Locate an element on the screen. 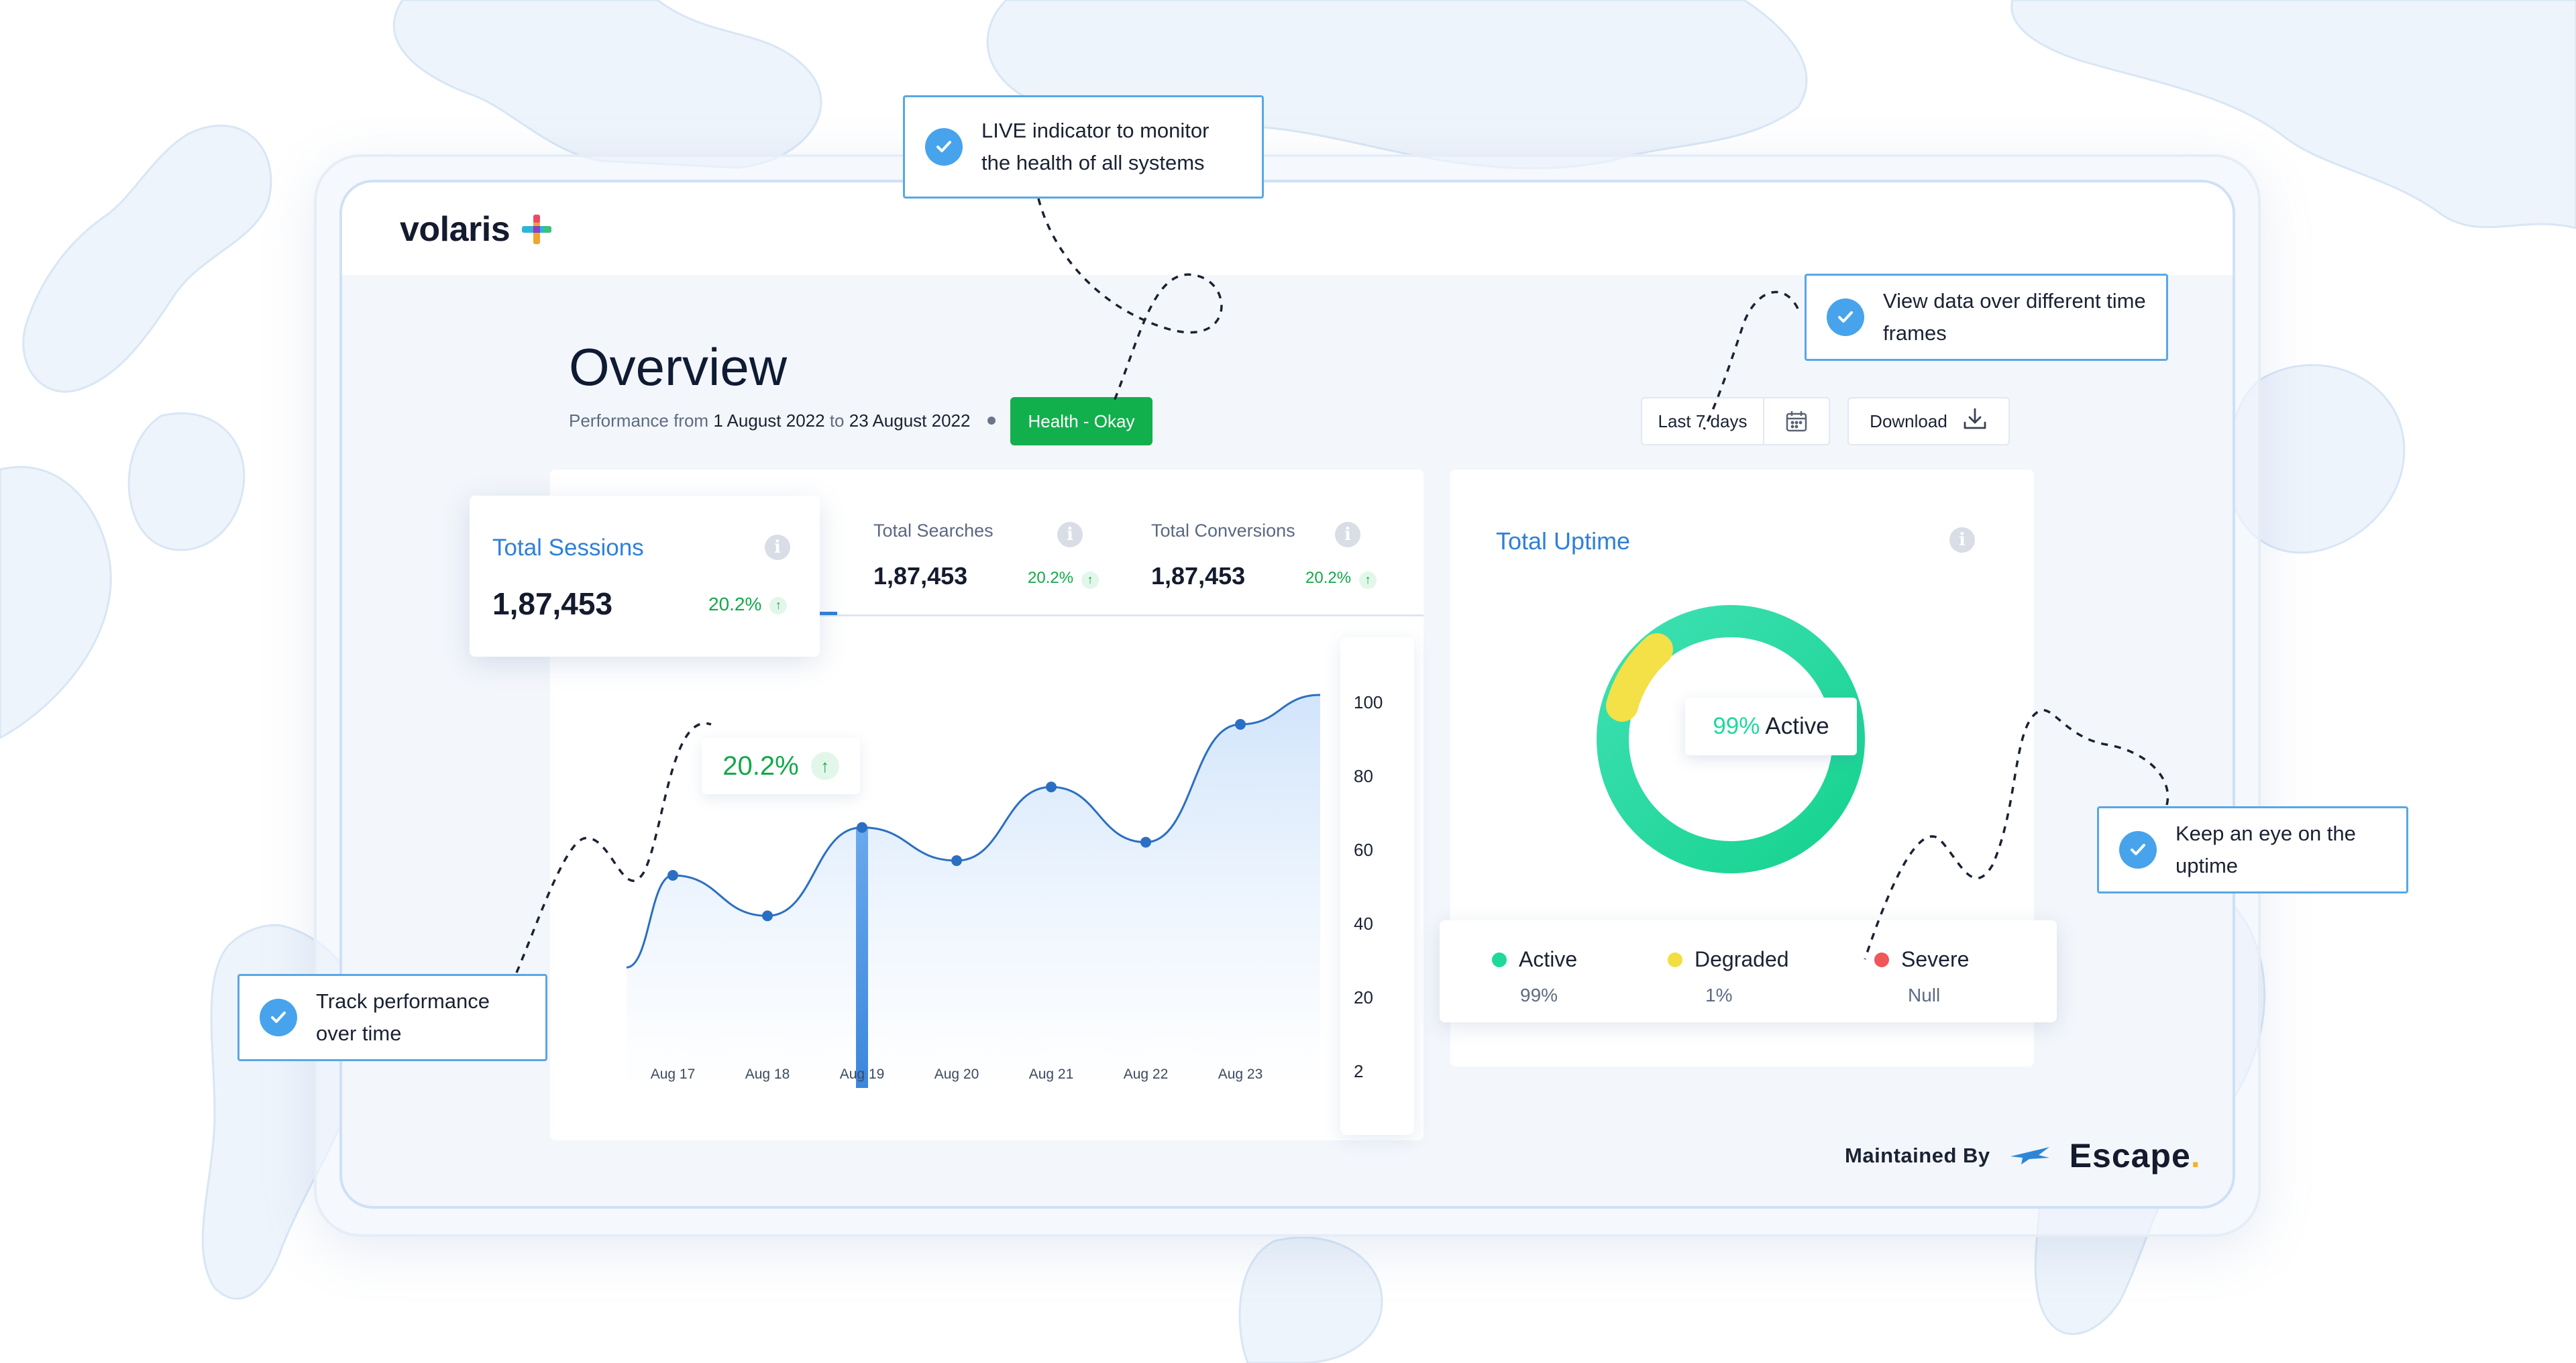 This screenshot has width=2576, height=1363. legend-value: 1% is located at coordinates (1719, 995).